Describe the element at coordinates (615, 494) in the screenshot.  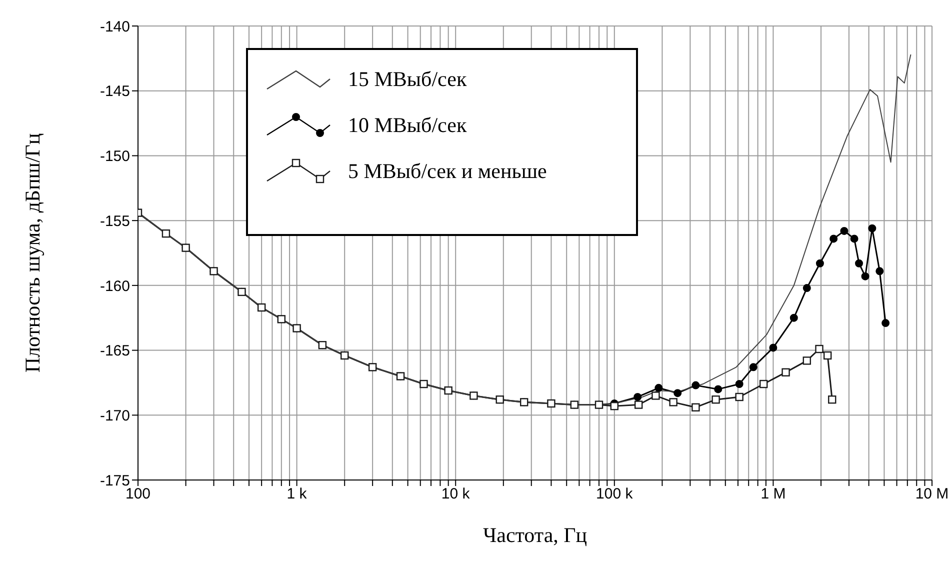
I see `x-tick-label: 100 k` at that location.